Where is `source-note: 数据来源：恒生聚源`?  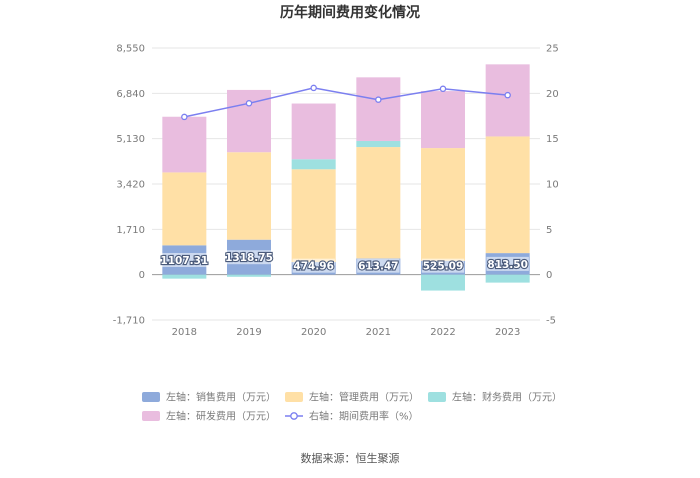
source-note: 数据来源：恒生聚源 is located at coordinates (350, 458).